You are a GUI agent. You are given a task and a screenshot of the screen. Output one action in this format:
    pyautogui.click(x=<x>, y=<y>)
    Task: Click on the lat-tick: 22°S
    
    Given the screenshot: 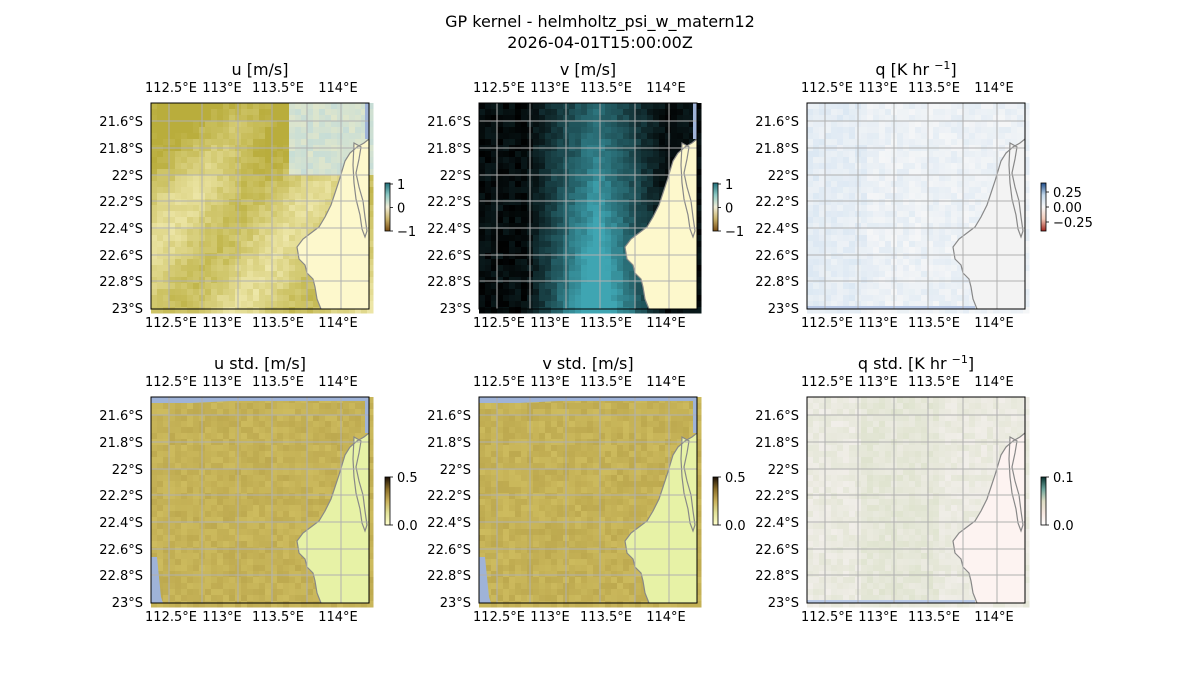 What is the action you would take?
    pyautogui.click(x=127, y=176)
    